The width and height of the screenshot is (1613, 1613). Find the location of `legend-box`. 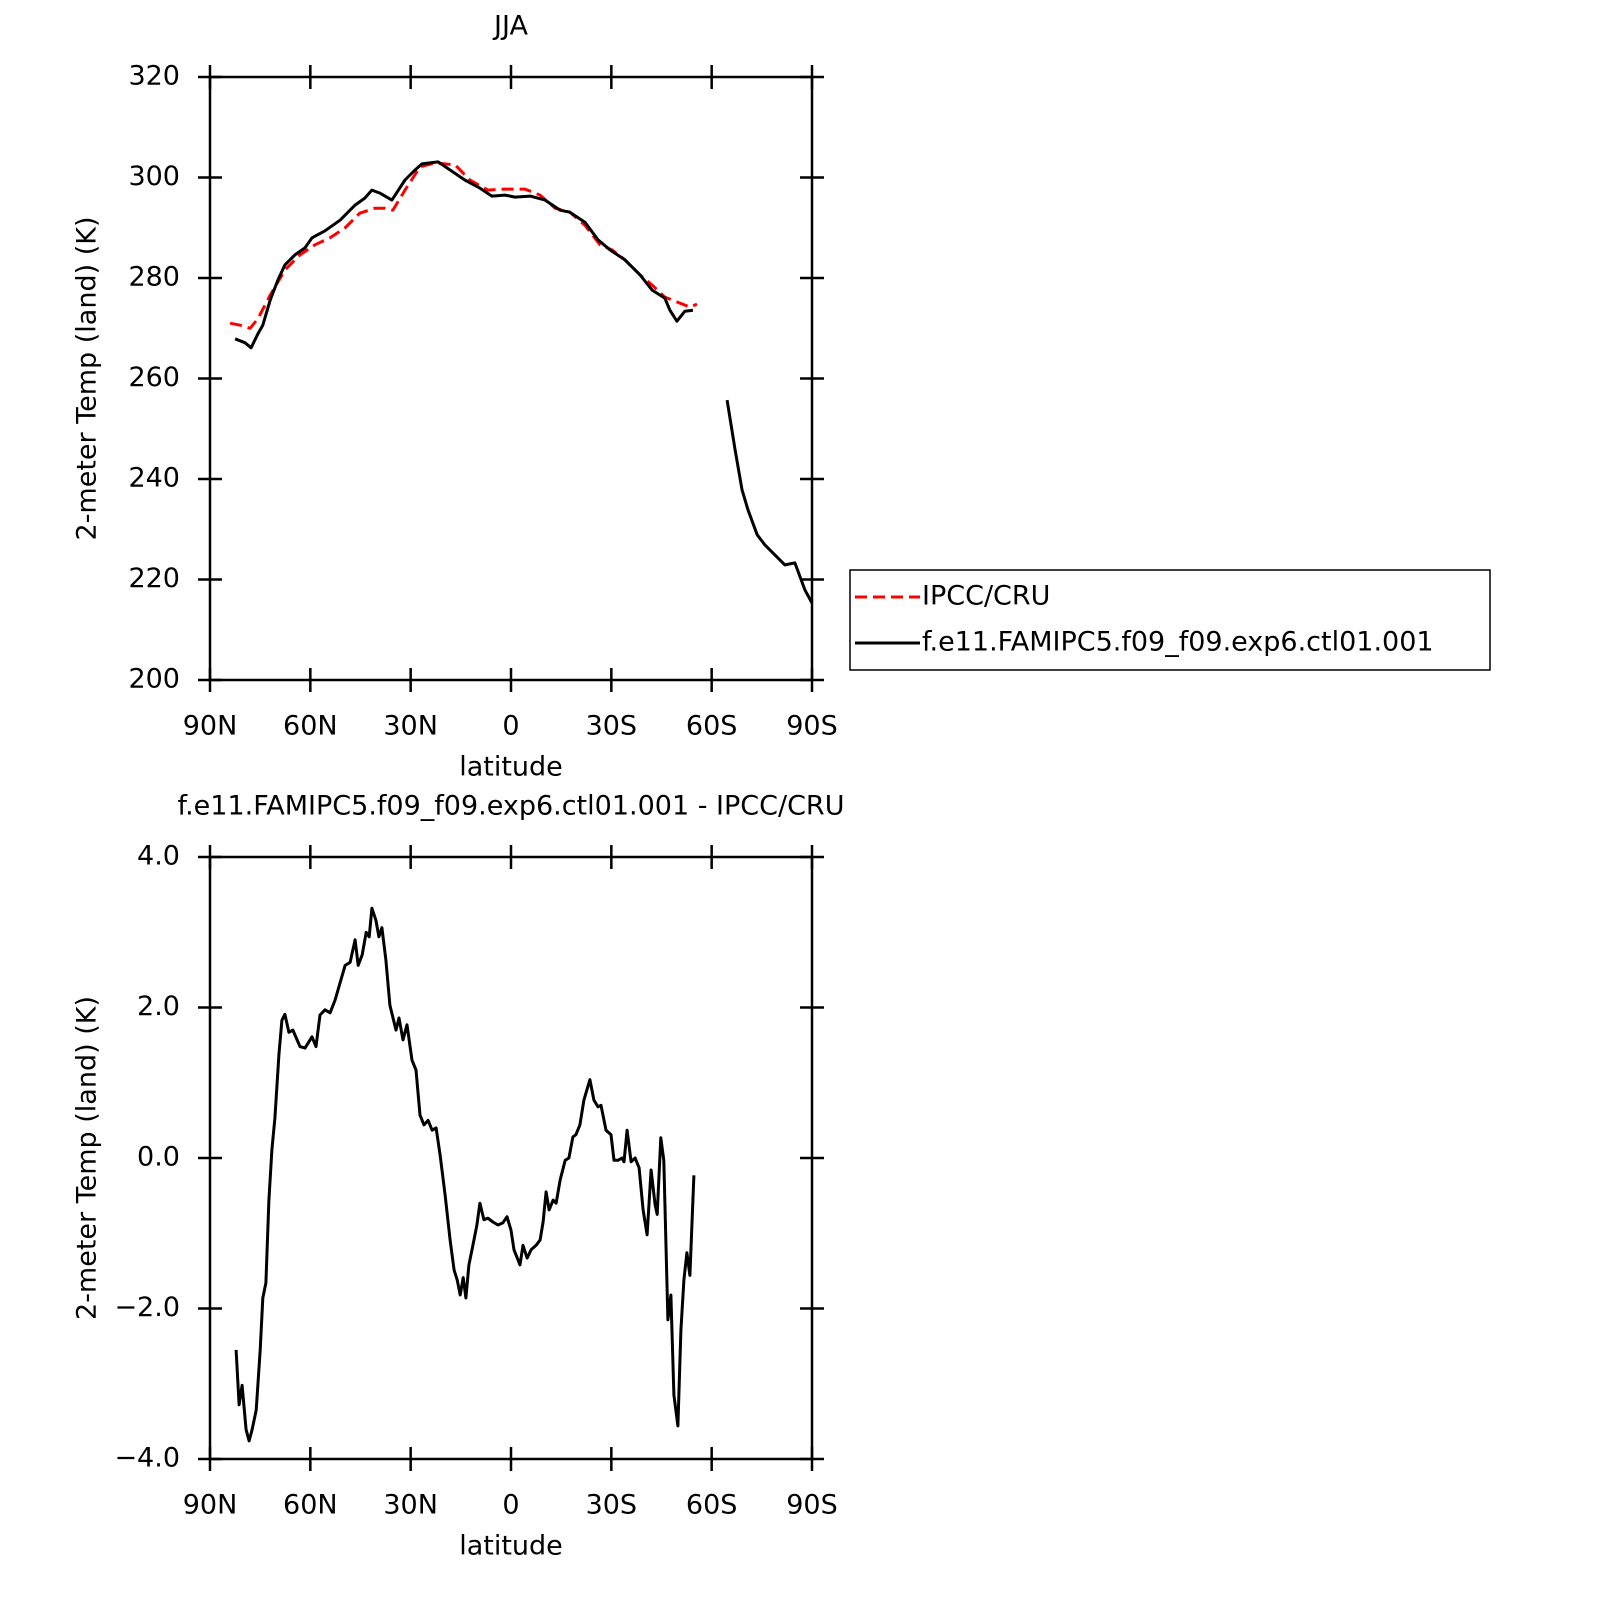

legend-box is located at coordinates (1170, 620).